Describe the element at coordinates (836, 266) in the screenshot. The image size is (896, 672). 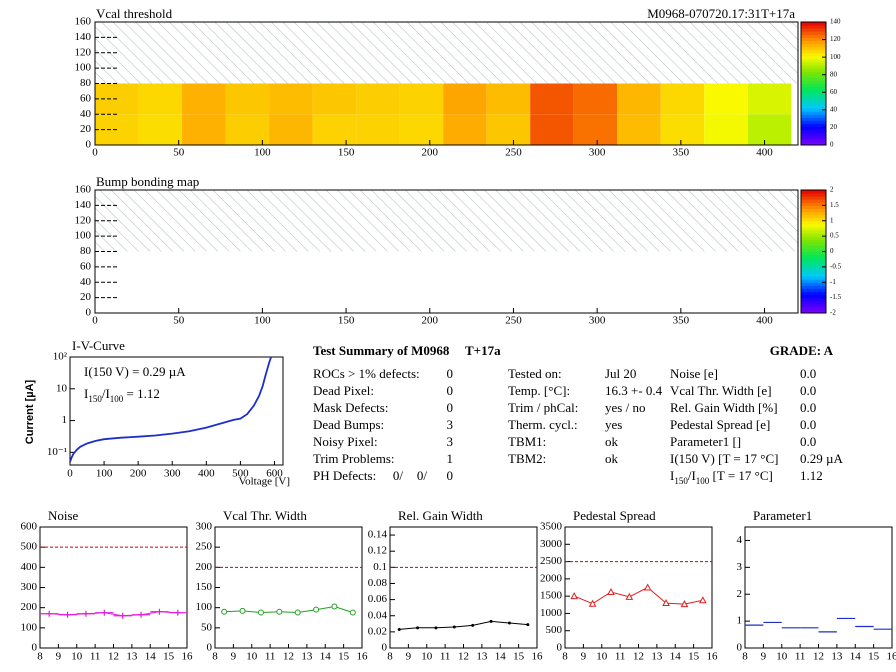
I see `colorbar-label: -0.5` at that location.